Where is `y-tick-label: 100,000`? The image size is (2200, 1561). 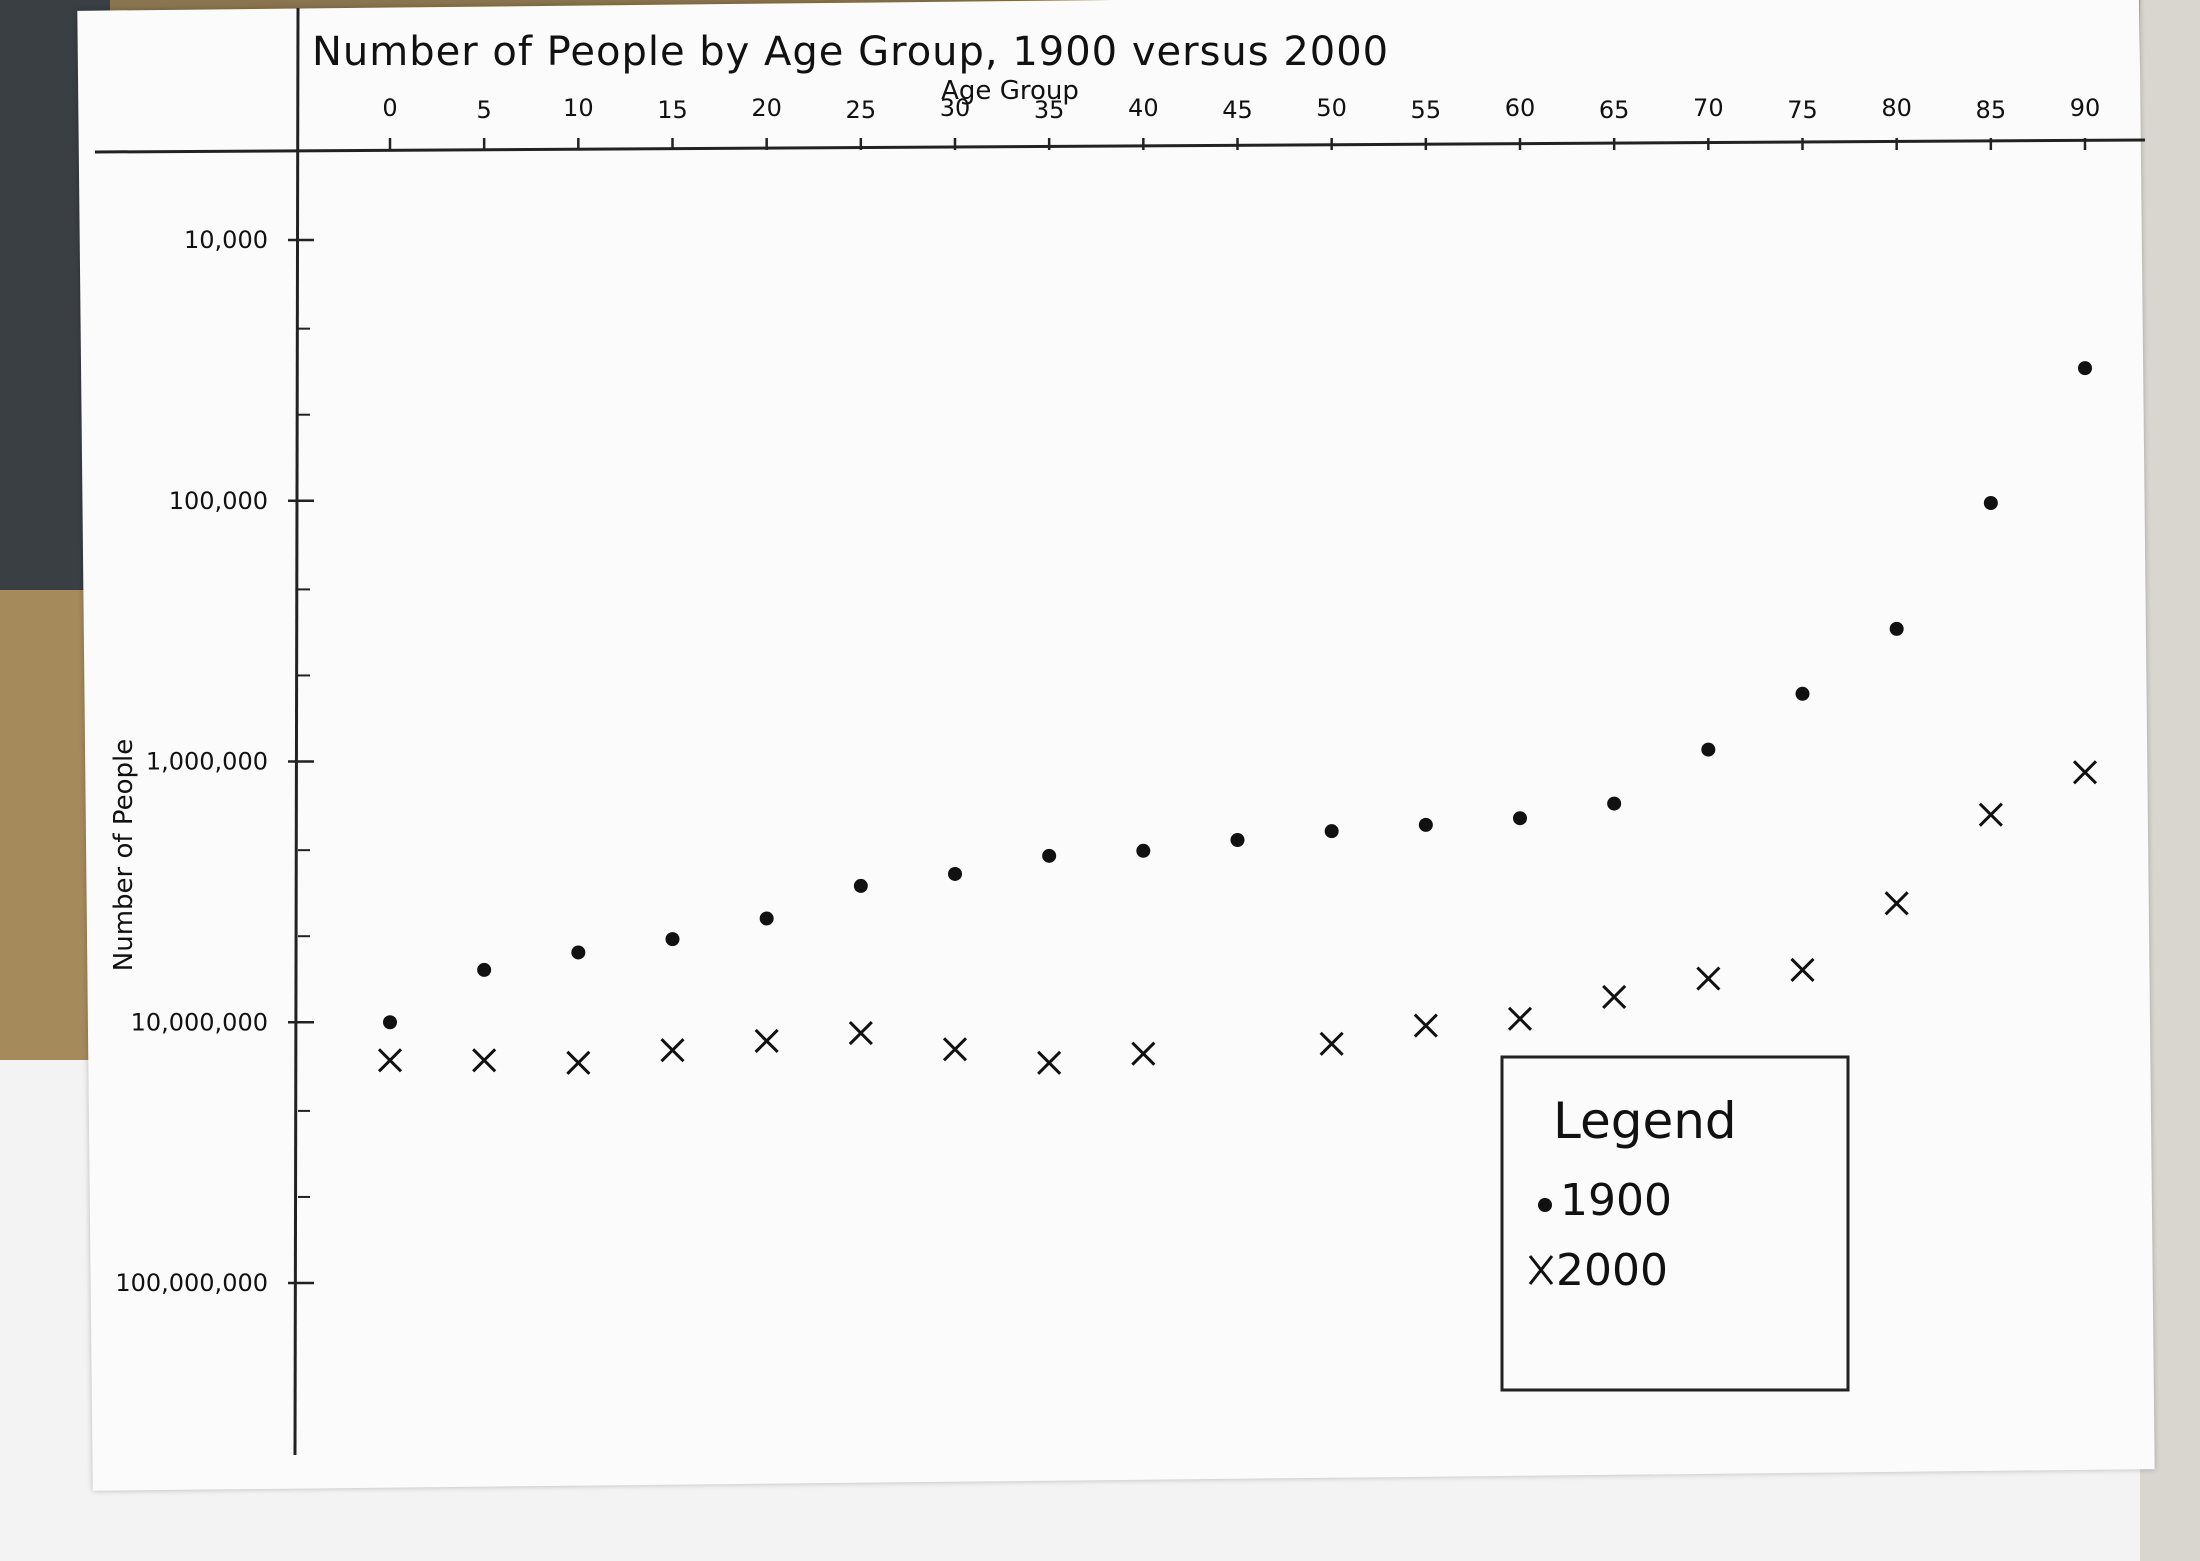
y-tick-label: 100,000 is located at coordinates (218, 501).